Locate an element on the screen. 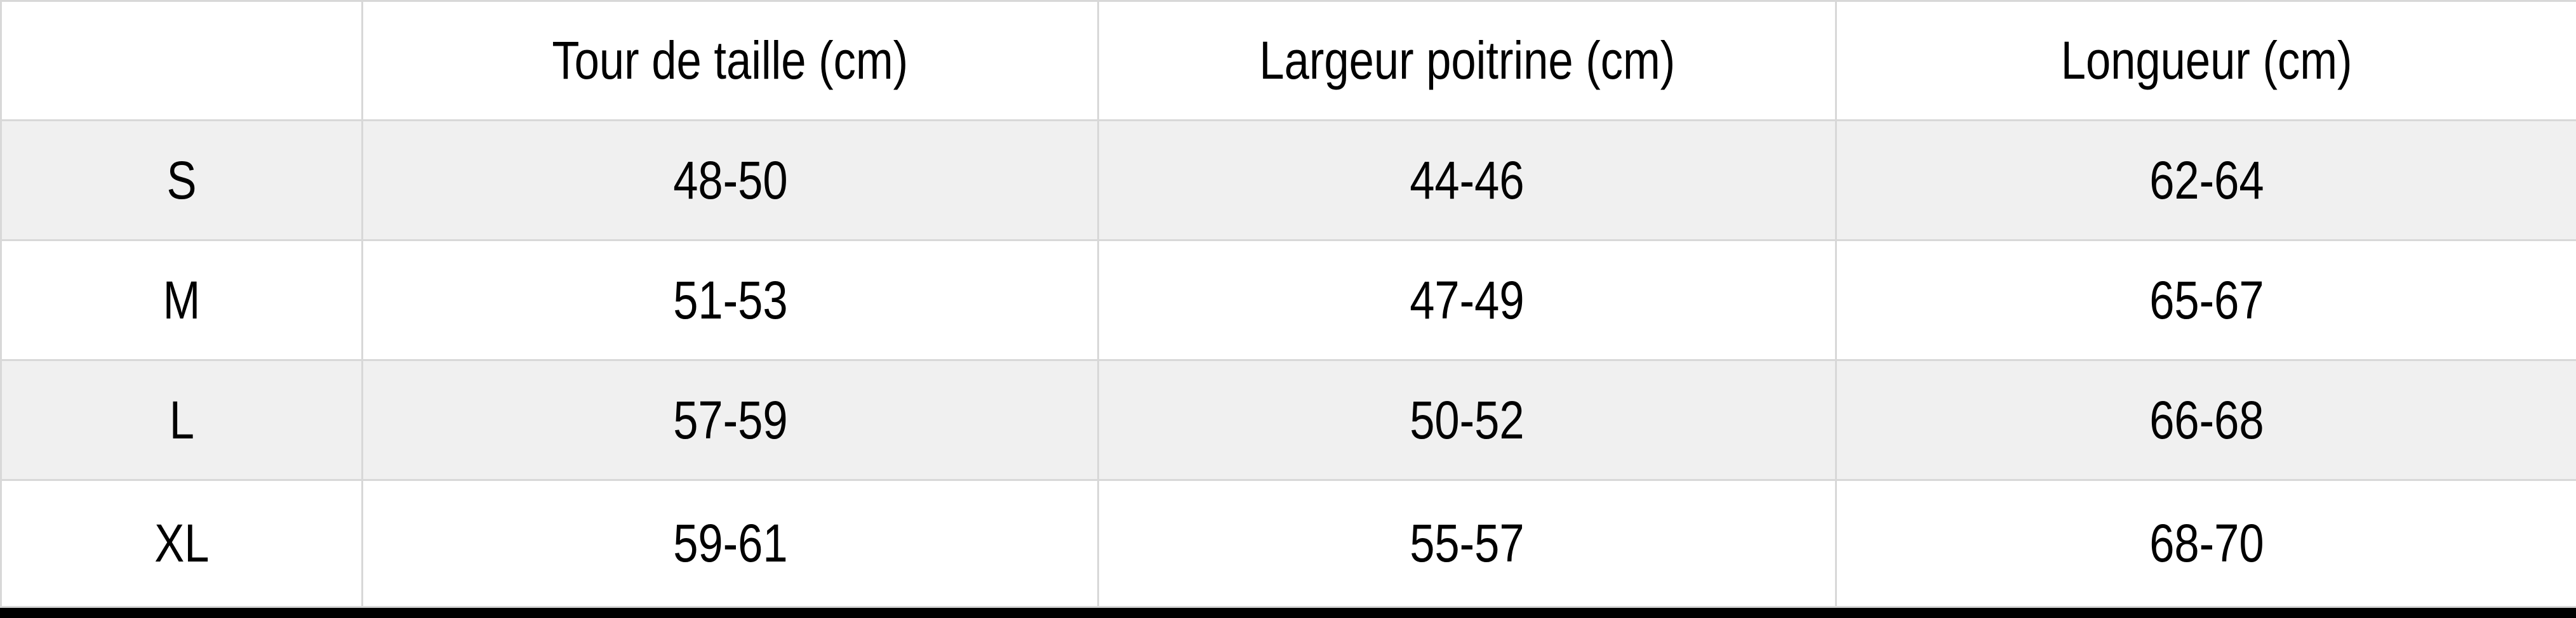 The image size is (2576, 618). cell-xl-largeur-poitrine: 55-57 is located at coordinates (1467, 543).